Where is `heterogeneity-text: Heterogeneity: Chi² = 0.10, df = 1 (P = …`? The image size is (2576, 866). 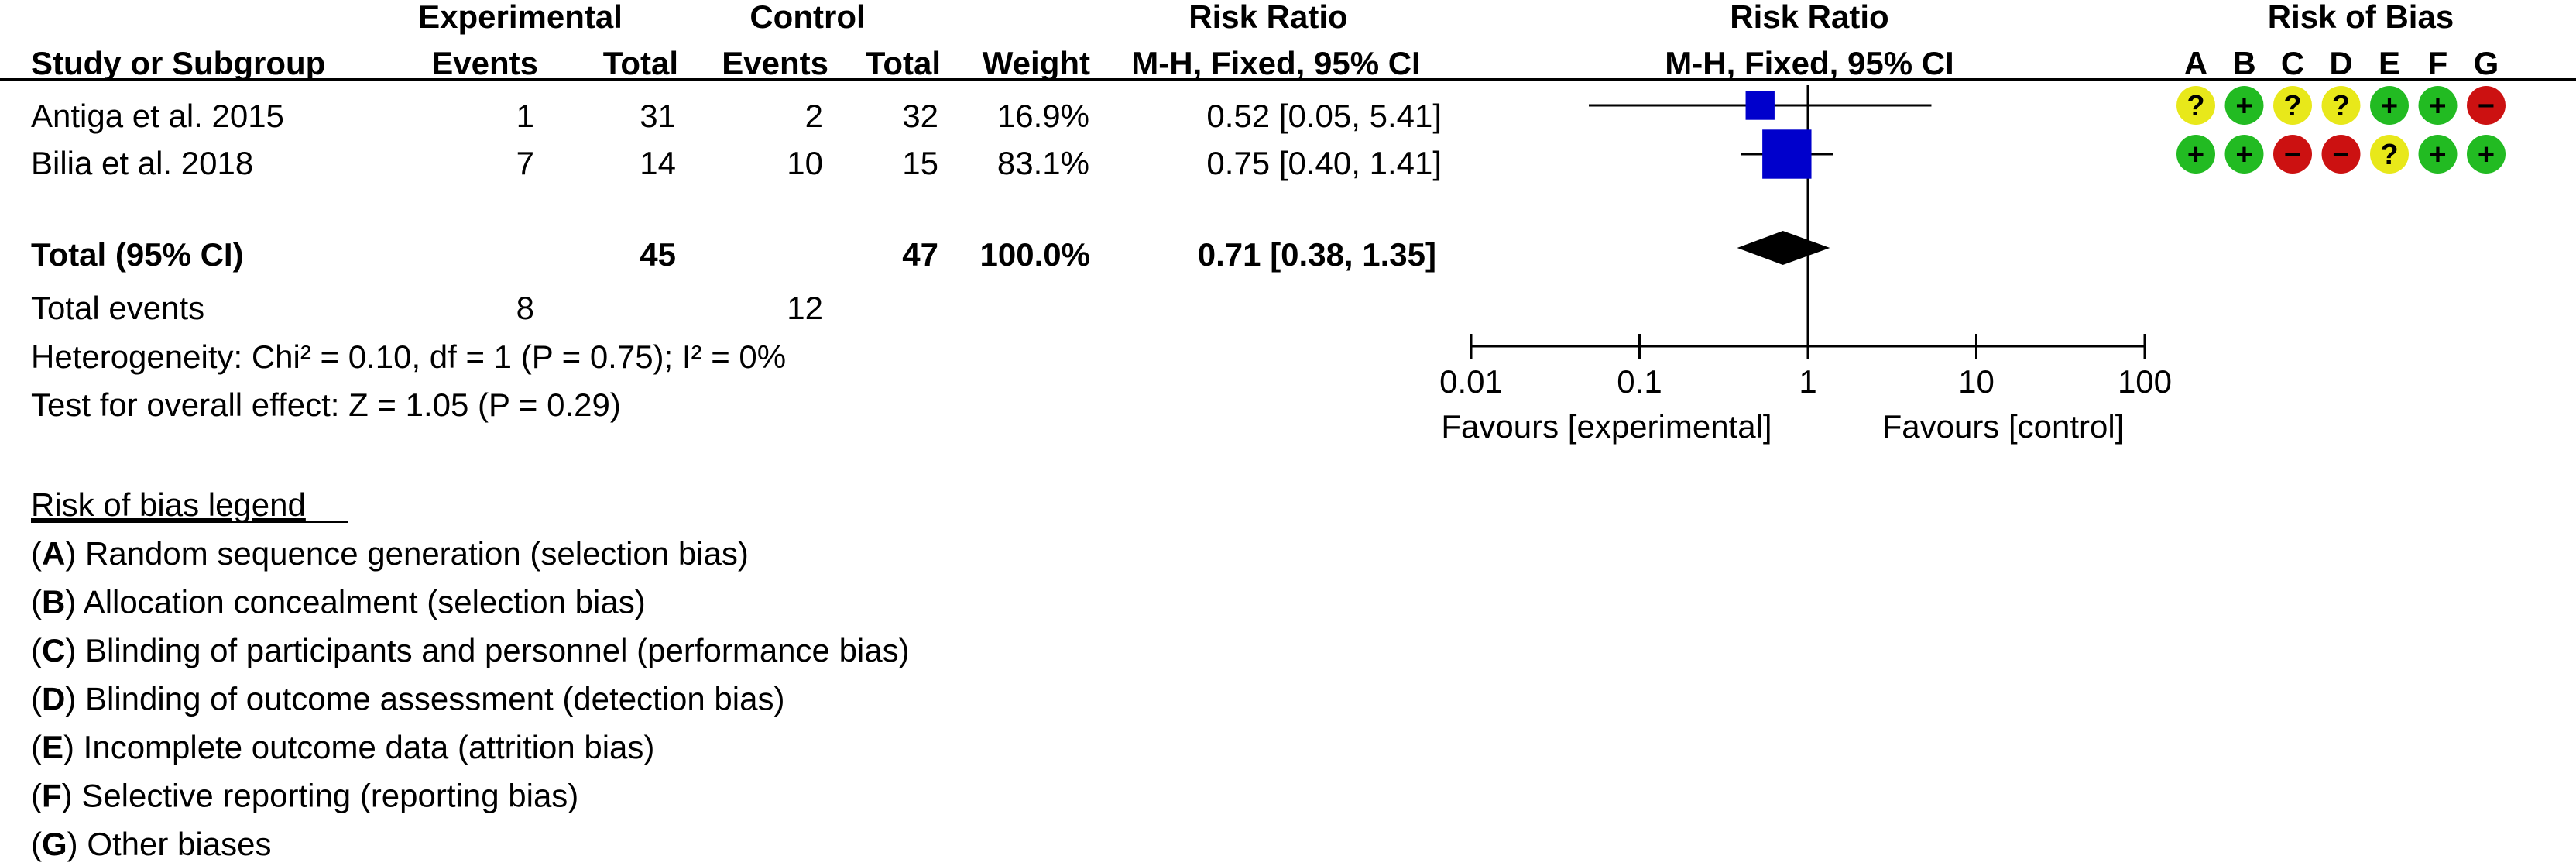 heterogeneity-text: Heterogeneity: Chi² = 0.10, df = 1 (P = … is located at coordinates (408, 356).